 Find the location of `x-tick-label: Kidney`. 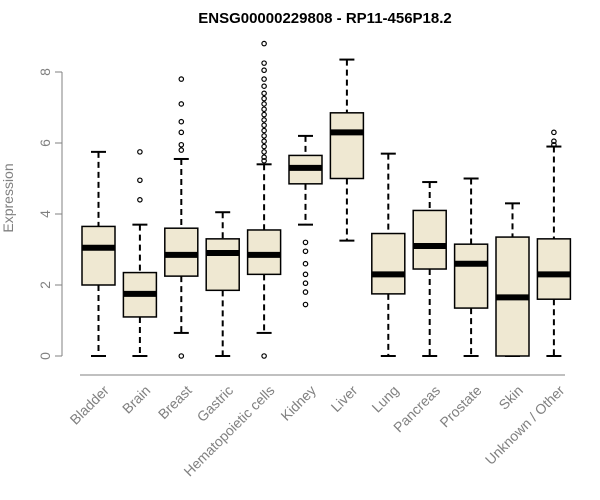

x-tick-label: Kidney is located at coordinates (298, 403).